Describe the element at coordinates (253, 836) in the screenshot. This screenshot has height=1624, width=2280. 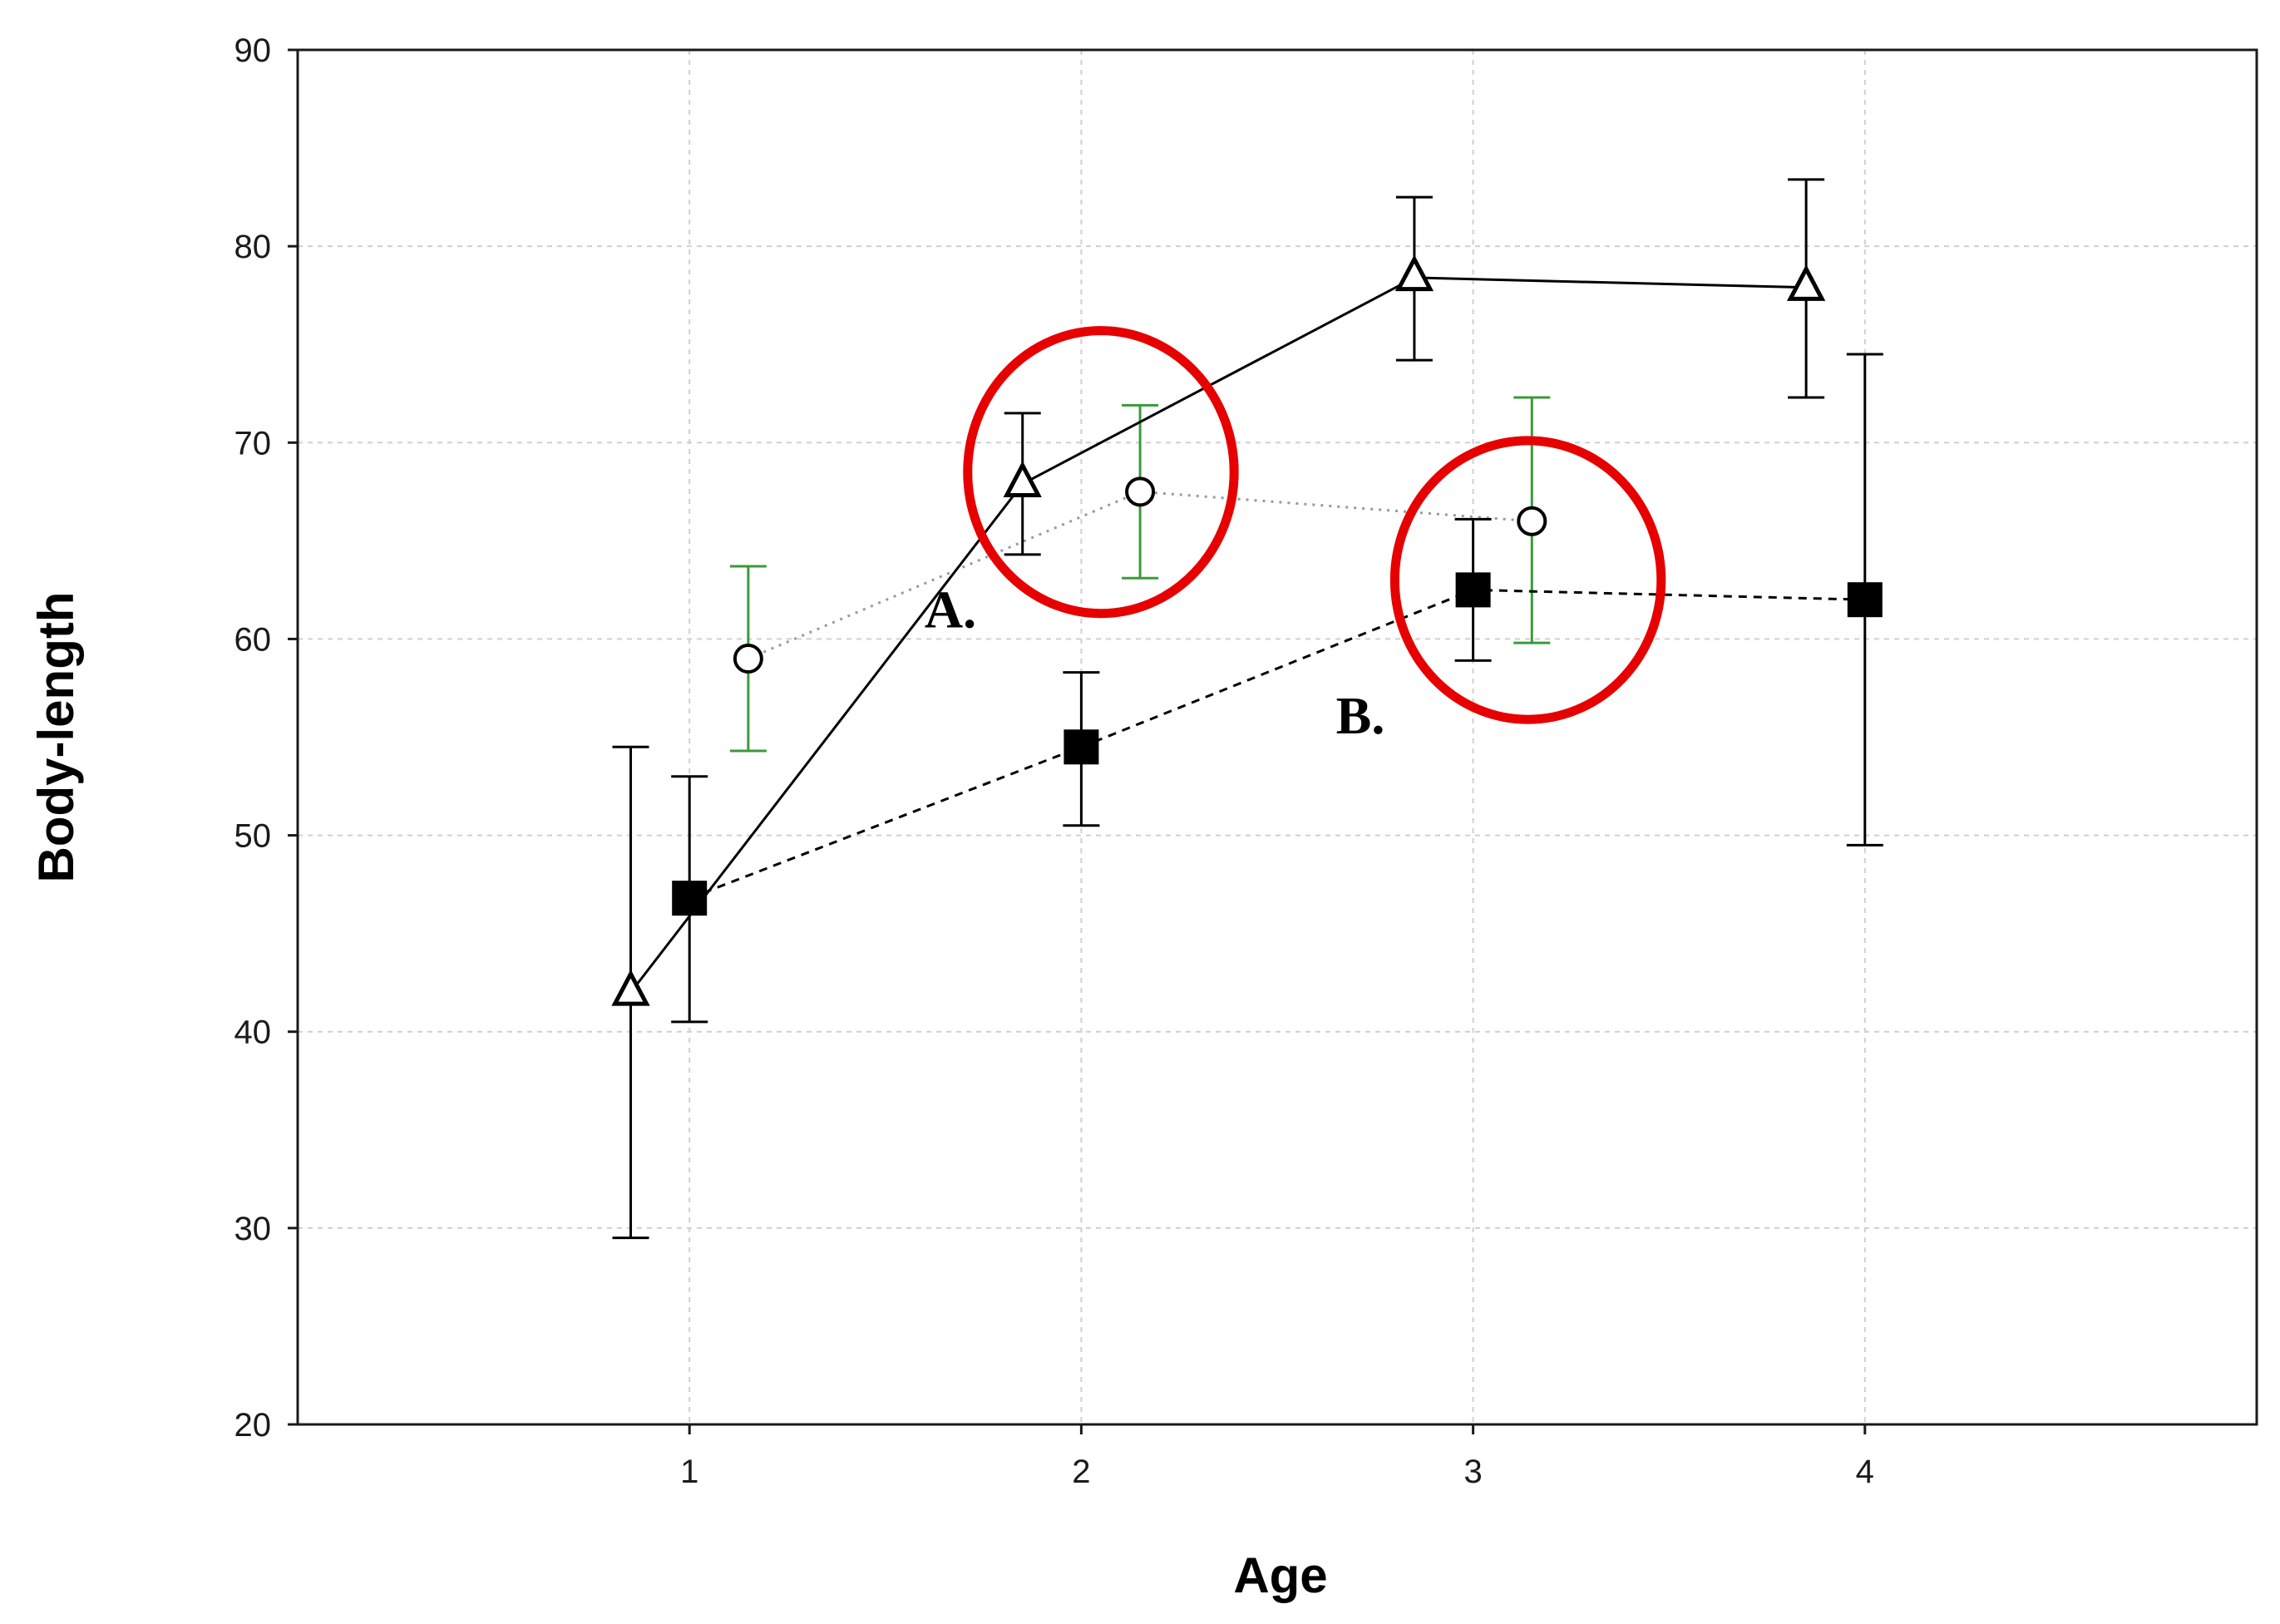
I see `y-tick-label: 50` at that location.